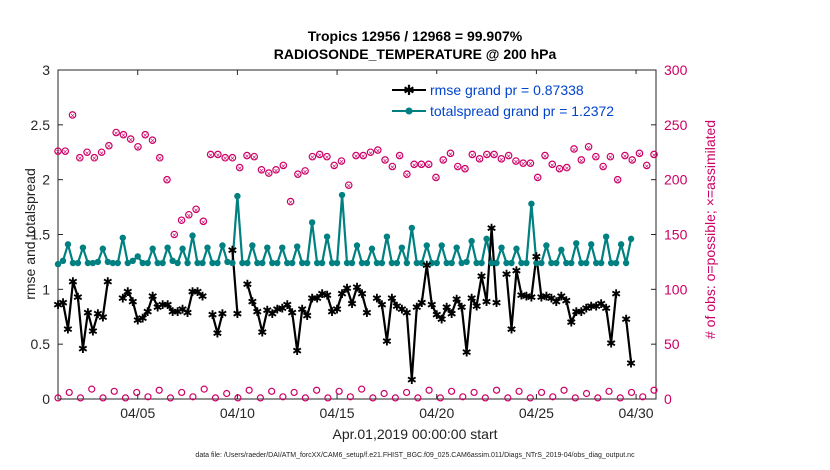  I want to click on legend-spread-label: totalspread grand pr = 1.2372, so click(522, 111).